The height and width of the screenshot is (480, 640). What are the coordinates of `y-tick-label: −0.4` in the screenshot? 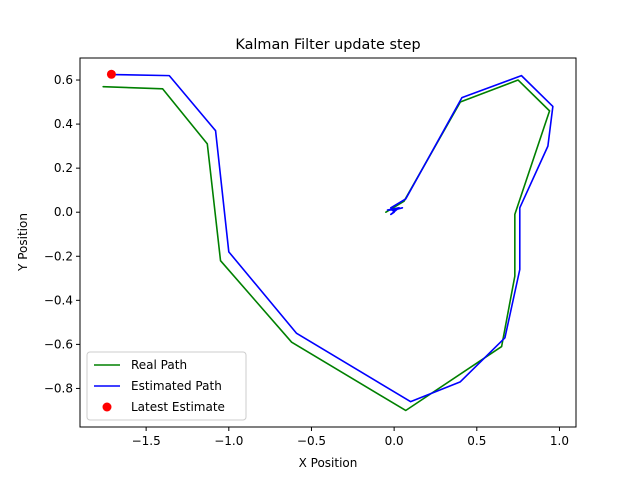 It's located at (58, 300).